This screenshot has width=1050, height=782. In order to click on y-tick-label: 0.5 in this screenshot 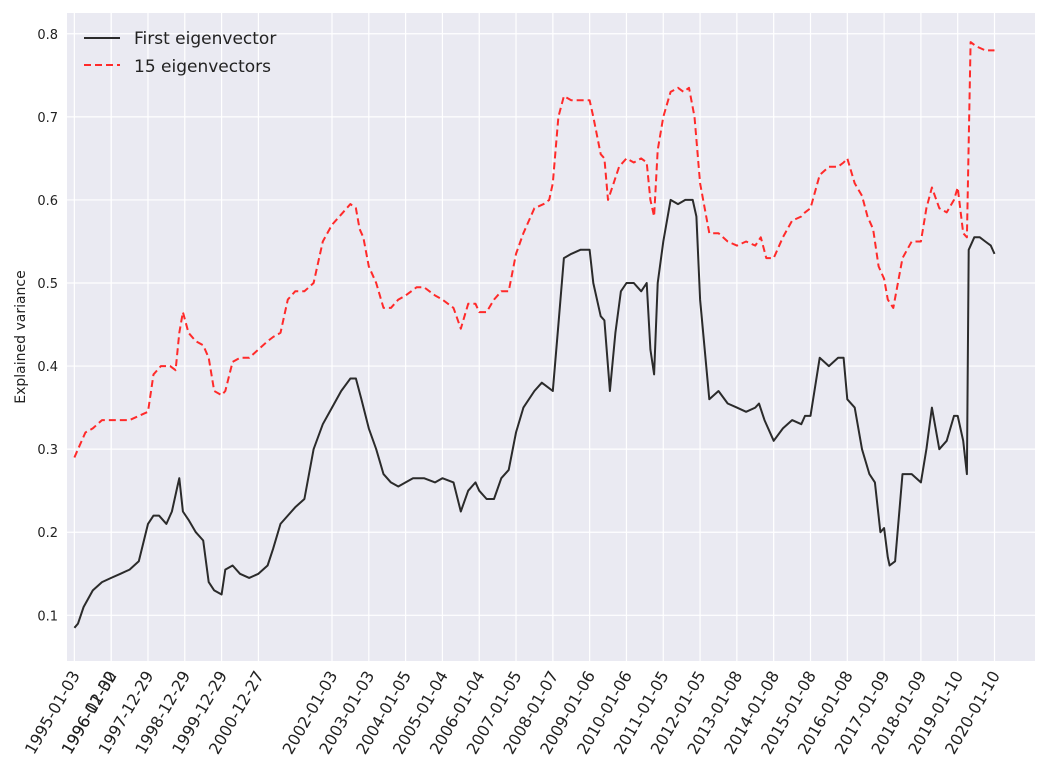, I will do `click(47, 284)`.